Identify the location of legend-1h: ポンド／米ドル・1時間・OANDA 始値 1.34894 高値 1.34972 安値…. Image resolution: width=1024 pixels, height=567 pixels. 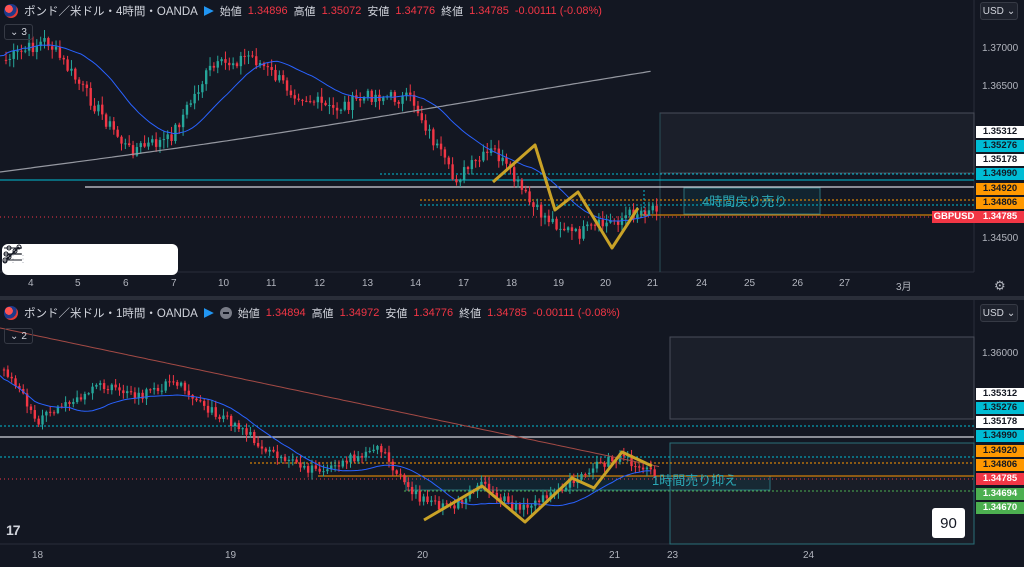
(312, 313).